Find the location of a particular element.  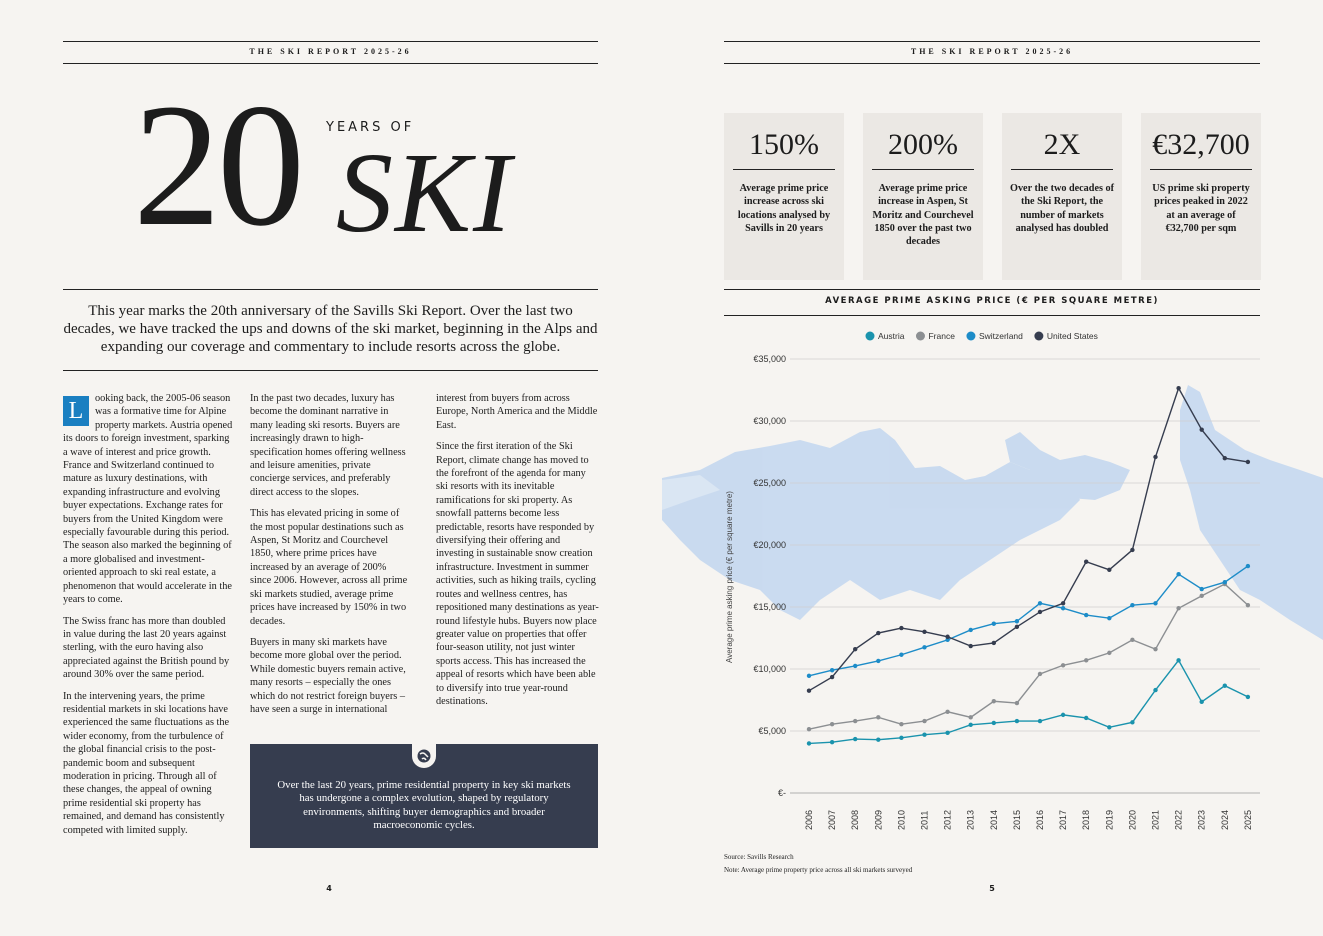

x-tick-label: 2006 is located at coordinates (809, 820).